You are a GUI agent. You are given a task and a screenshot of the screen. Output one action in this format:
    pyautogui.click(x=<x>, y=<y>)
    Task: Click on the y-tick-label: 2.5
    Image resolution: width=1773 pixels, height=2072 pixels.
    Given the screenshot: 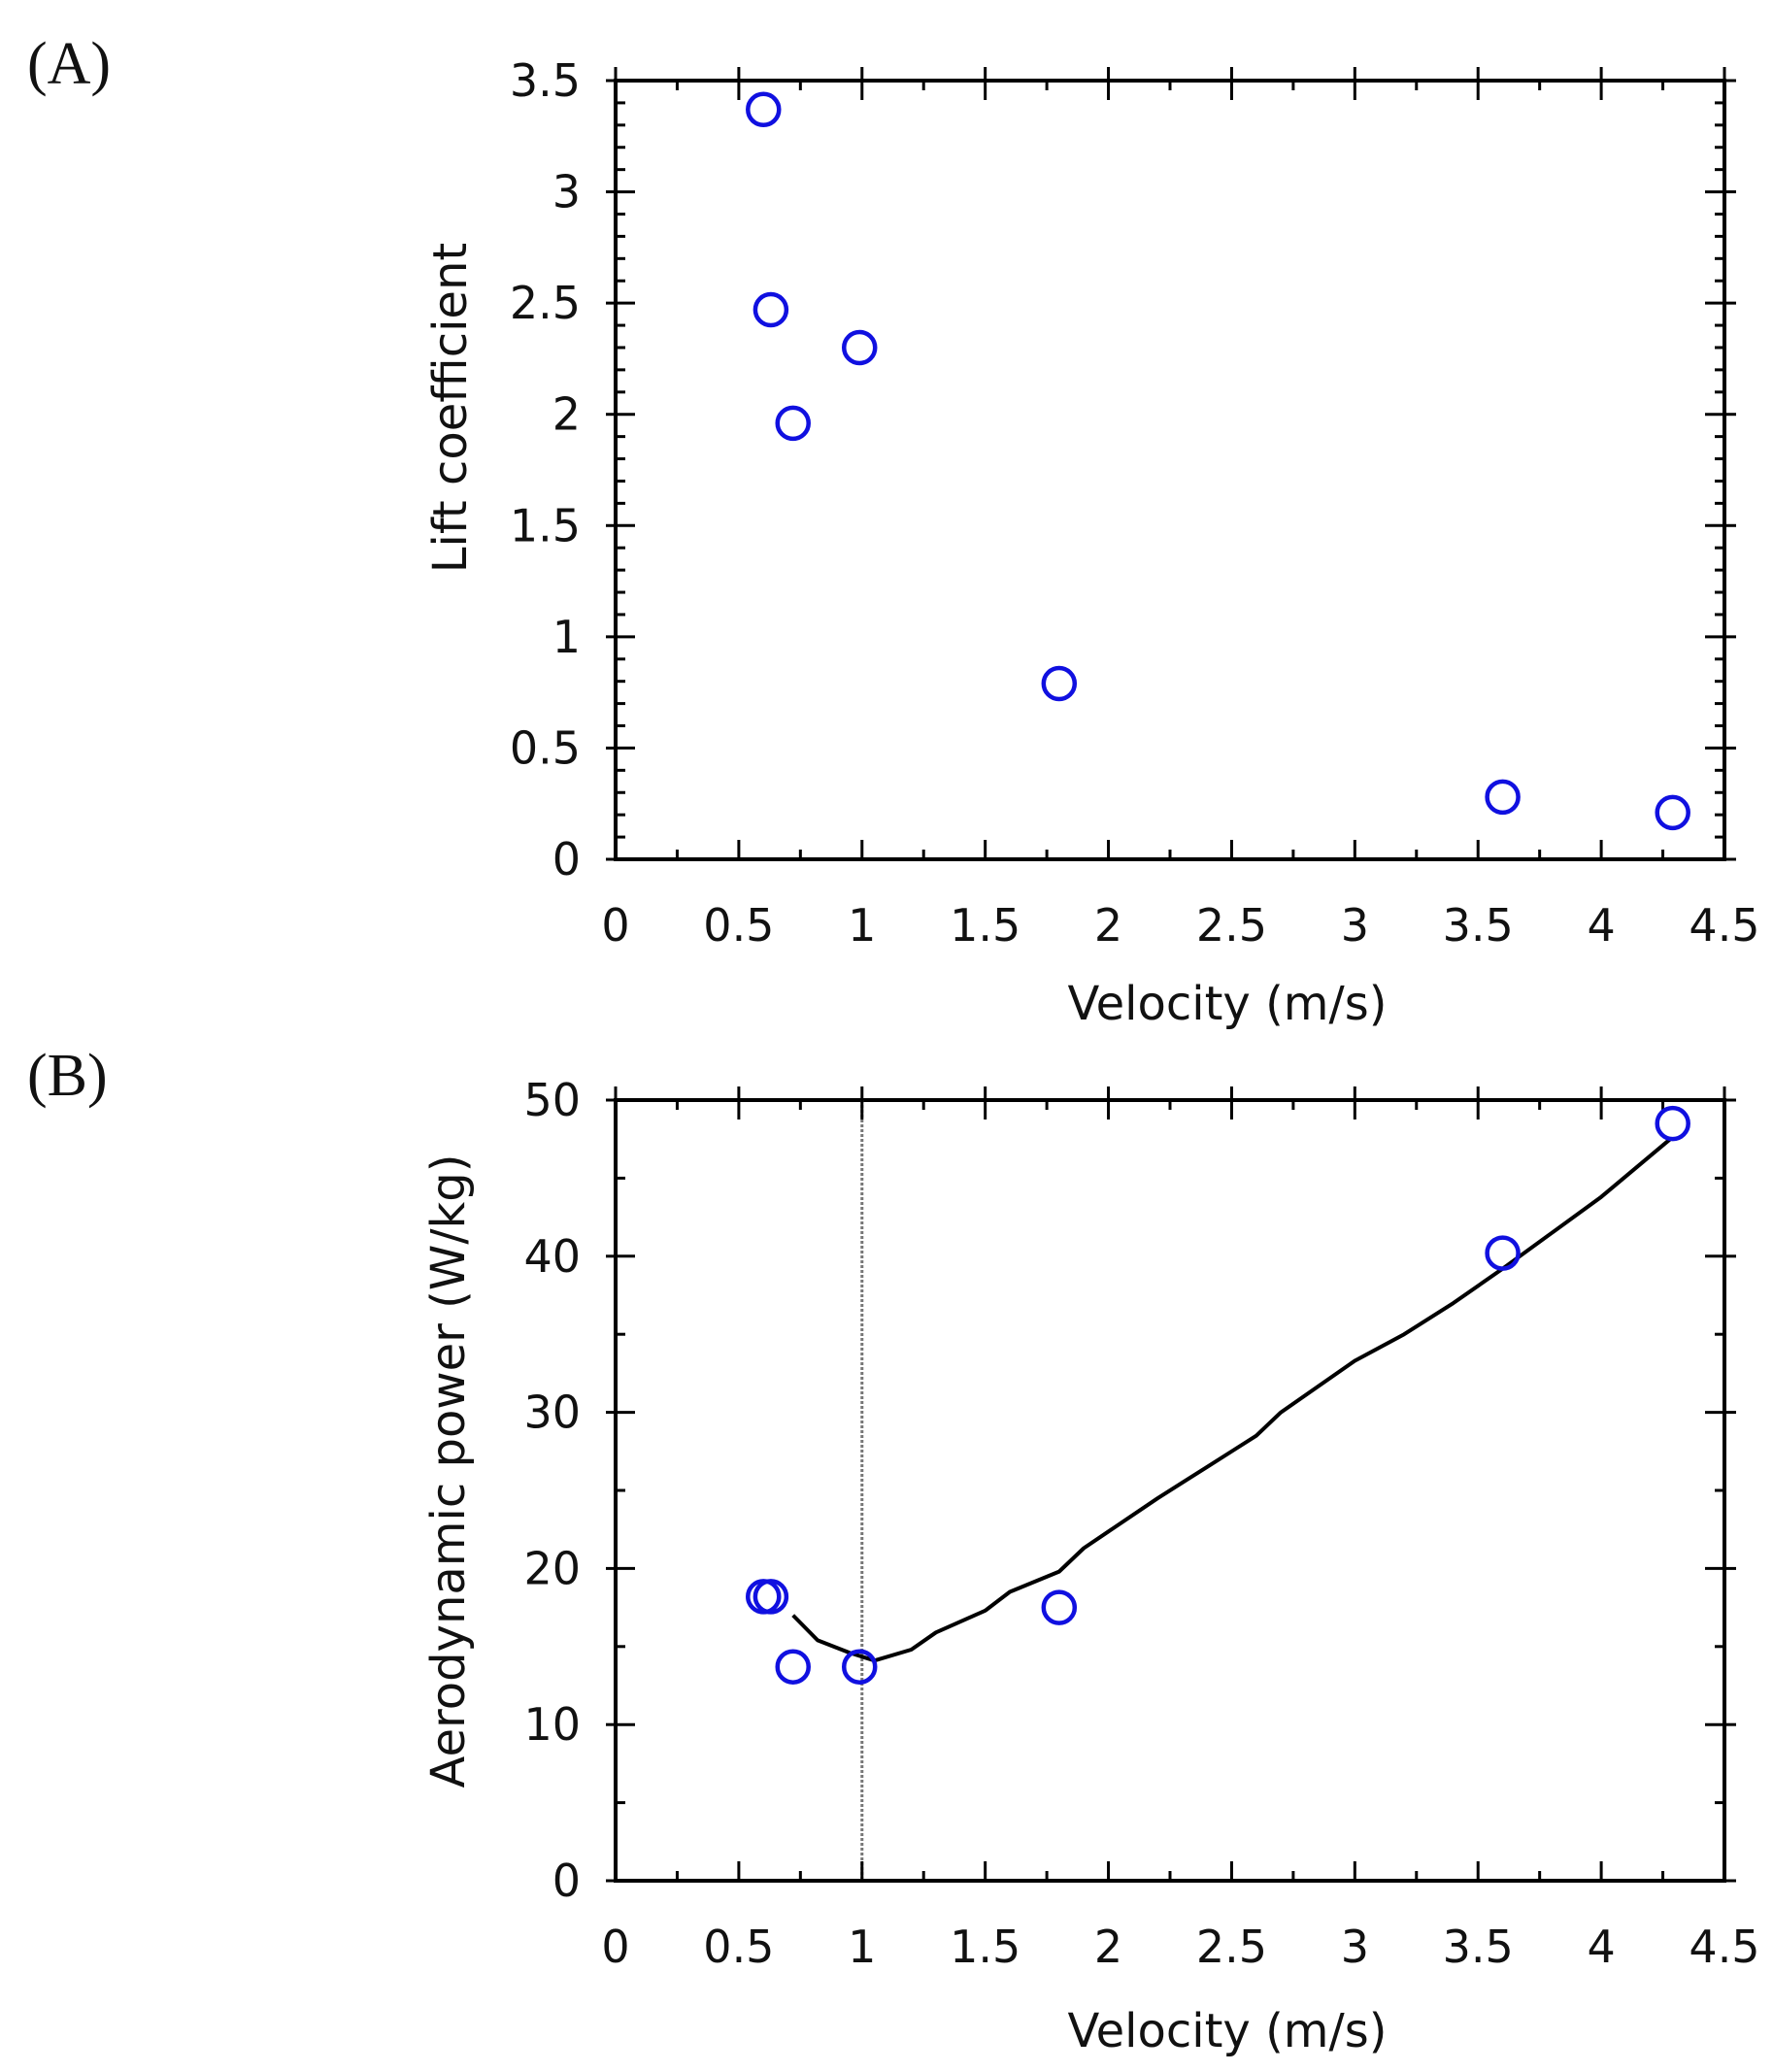 What is the action you would take?
    pyautogui.click(x=545, y=303)
    